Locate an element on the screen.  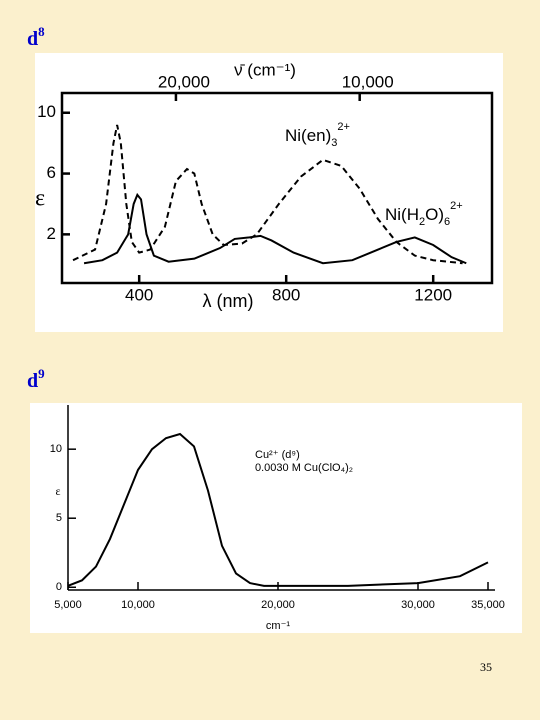
annotation: 0.0030 M Cu(ClO₄)₂ is located at coordinates (304, 468).